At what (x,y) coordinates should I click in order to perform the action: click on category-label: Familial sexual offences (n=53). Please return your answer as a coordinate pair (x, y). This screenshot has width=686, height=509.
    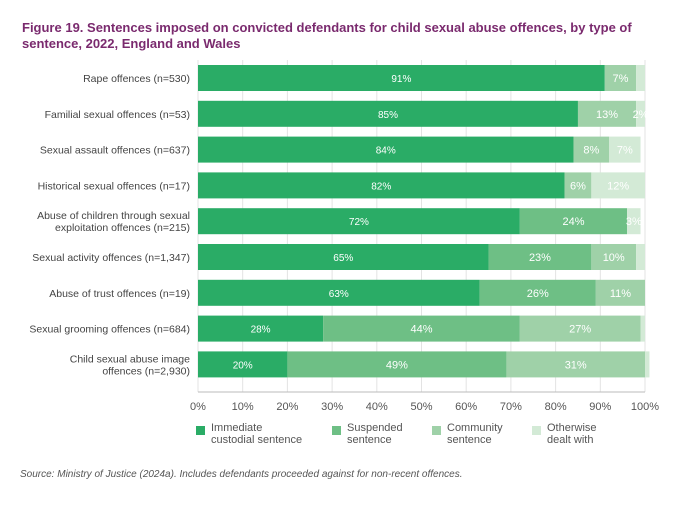
    Looking at the image, I should click on (117, 115).